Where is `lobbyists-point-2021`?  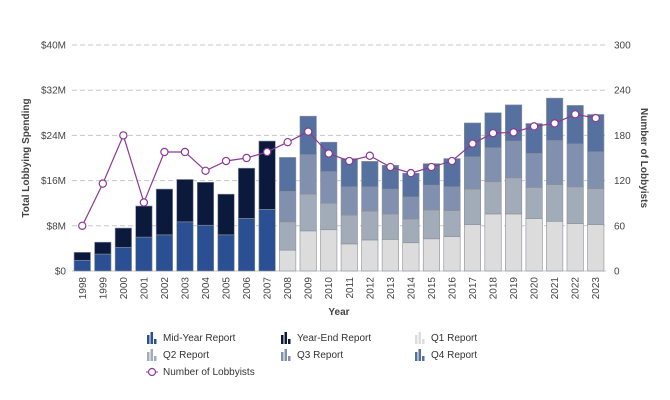 lobbyists-point-2021 is located at coordinates (554, 123).